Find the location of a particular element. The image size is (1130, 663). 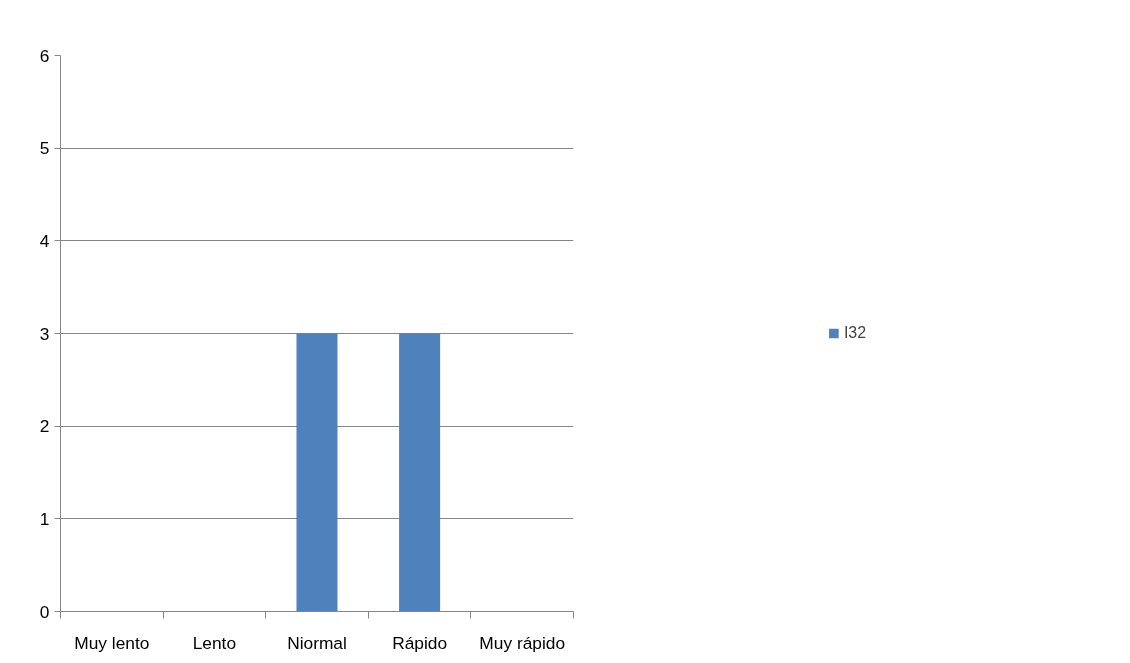

y-tick-label: 0 is located at coordinates (44, 611).